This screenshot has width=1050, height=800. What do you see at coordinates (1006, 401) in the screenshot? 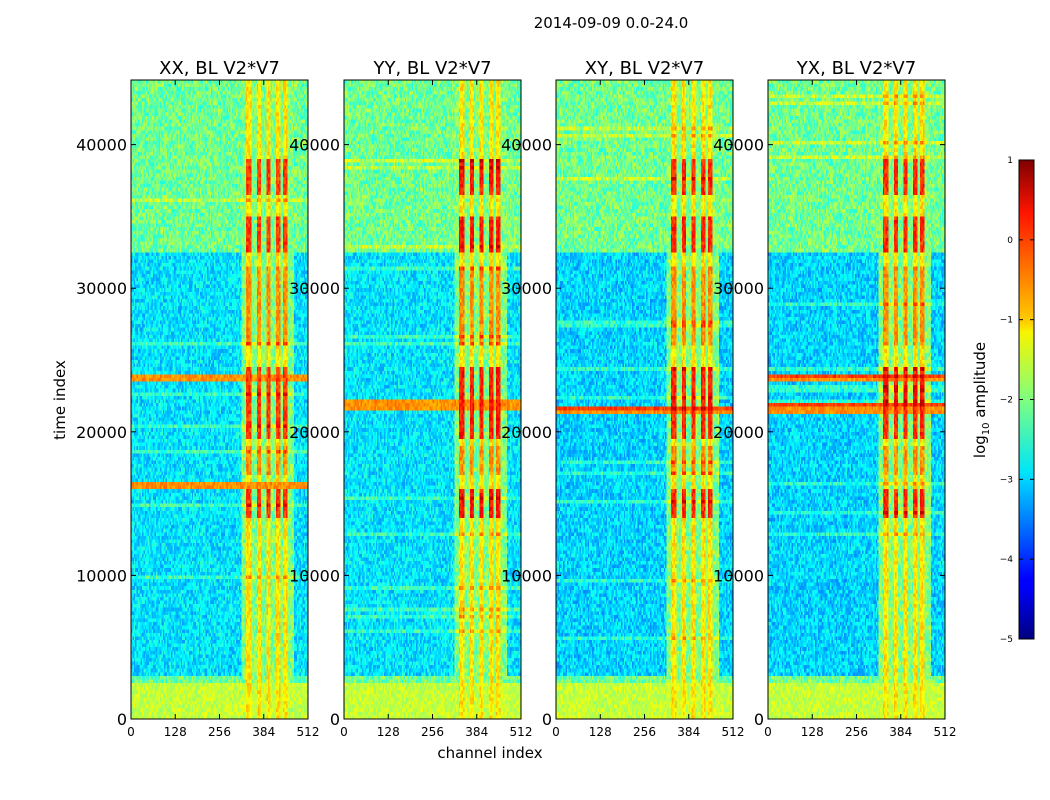
I see `colorbar-tick-label: −2` at bounding box center [1006, 401].